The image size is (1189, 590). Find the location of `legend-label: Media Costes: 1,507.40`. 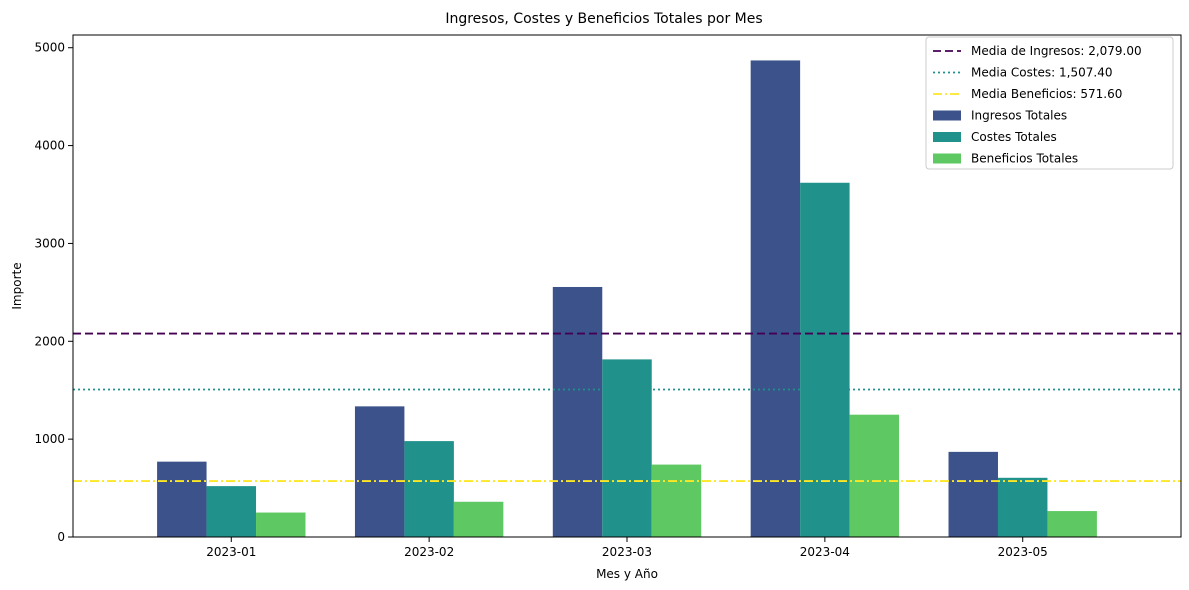

legend-label: Media Costes: 1,507.40 is located at coordinates (1041, 73).